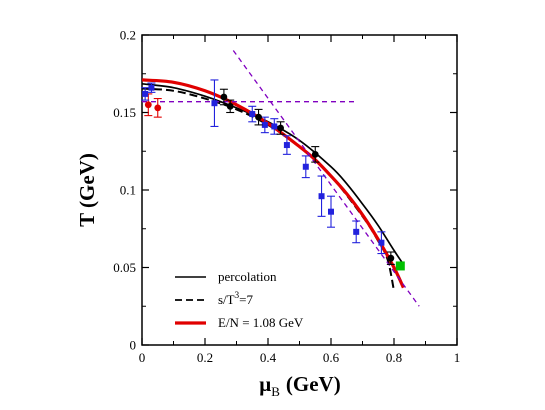 The image size is (545, 410). Describe the element at coordinates (128, 35) in the screenshot. I see `y-tick-label: 0.2` at that location.